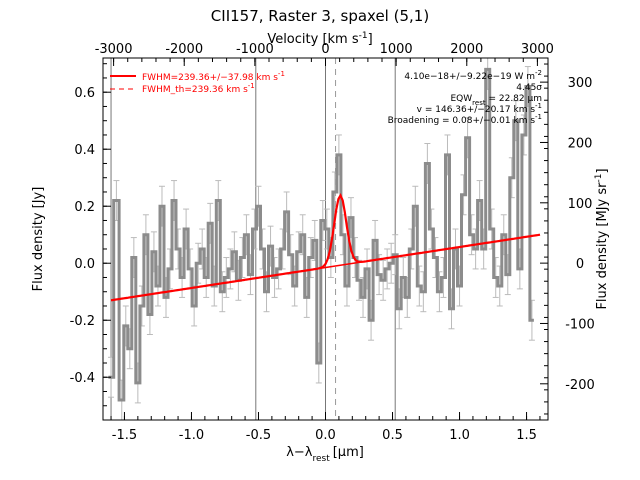  I want to click on y-axis-right-label: Flux density [MJy sr-1], so click(602, 238).